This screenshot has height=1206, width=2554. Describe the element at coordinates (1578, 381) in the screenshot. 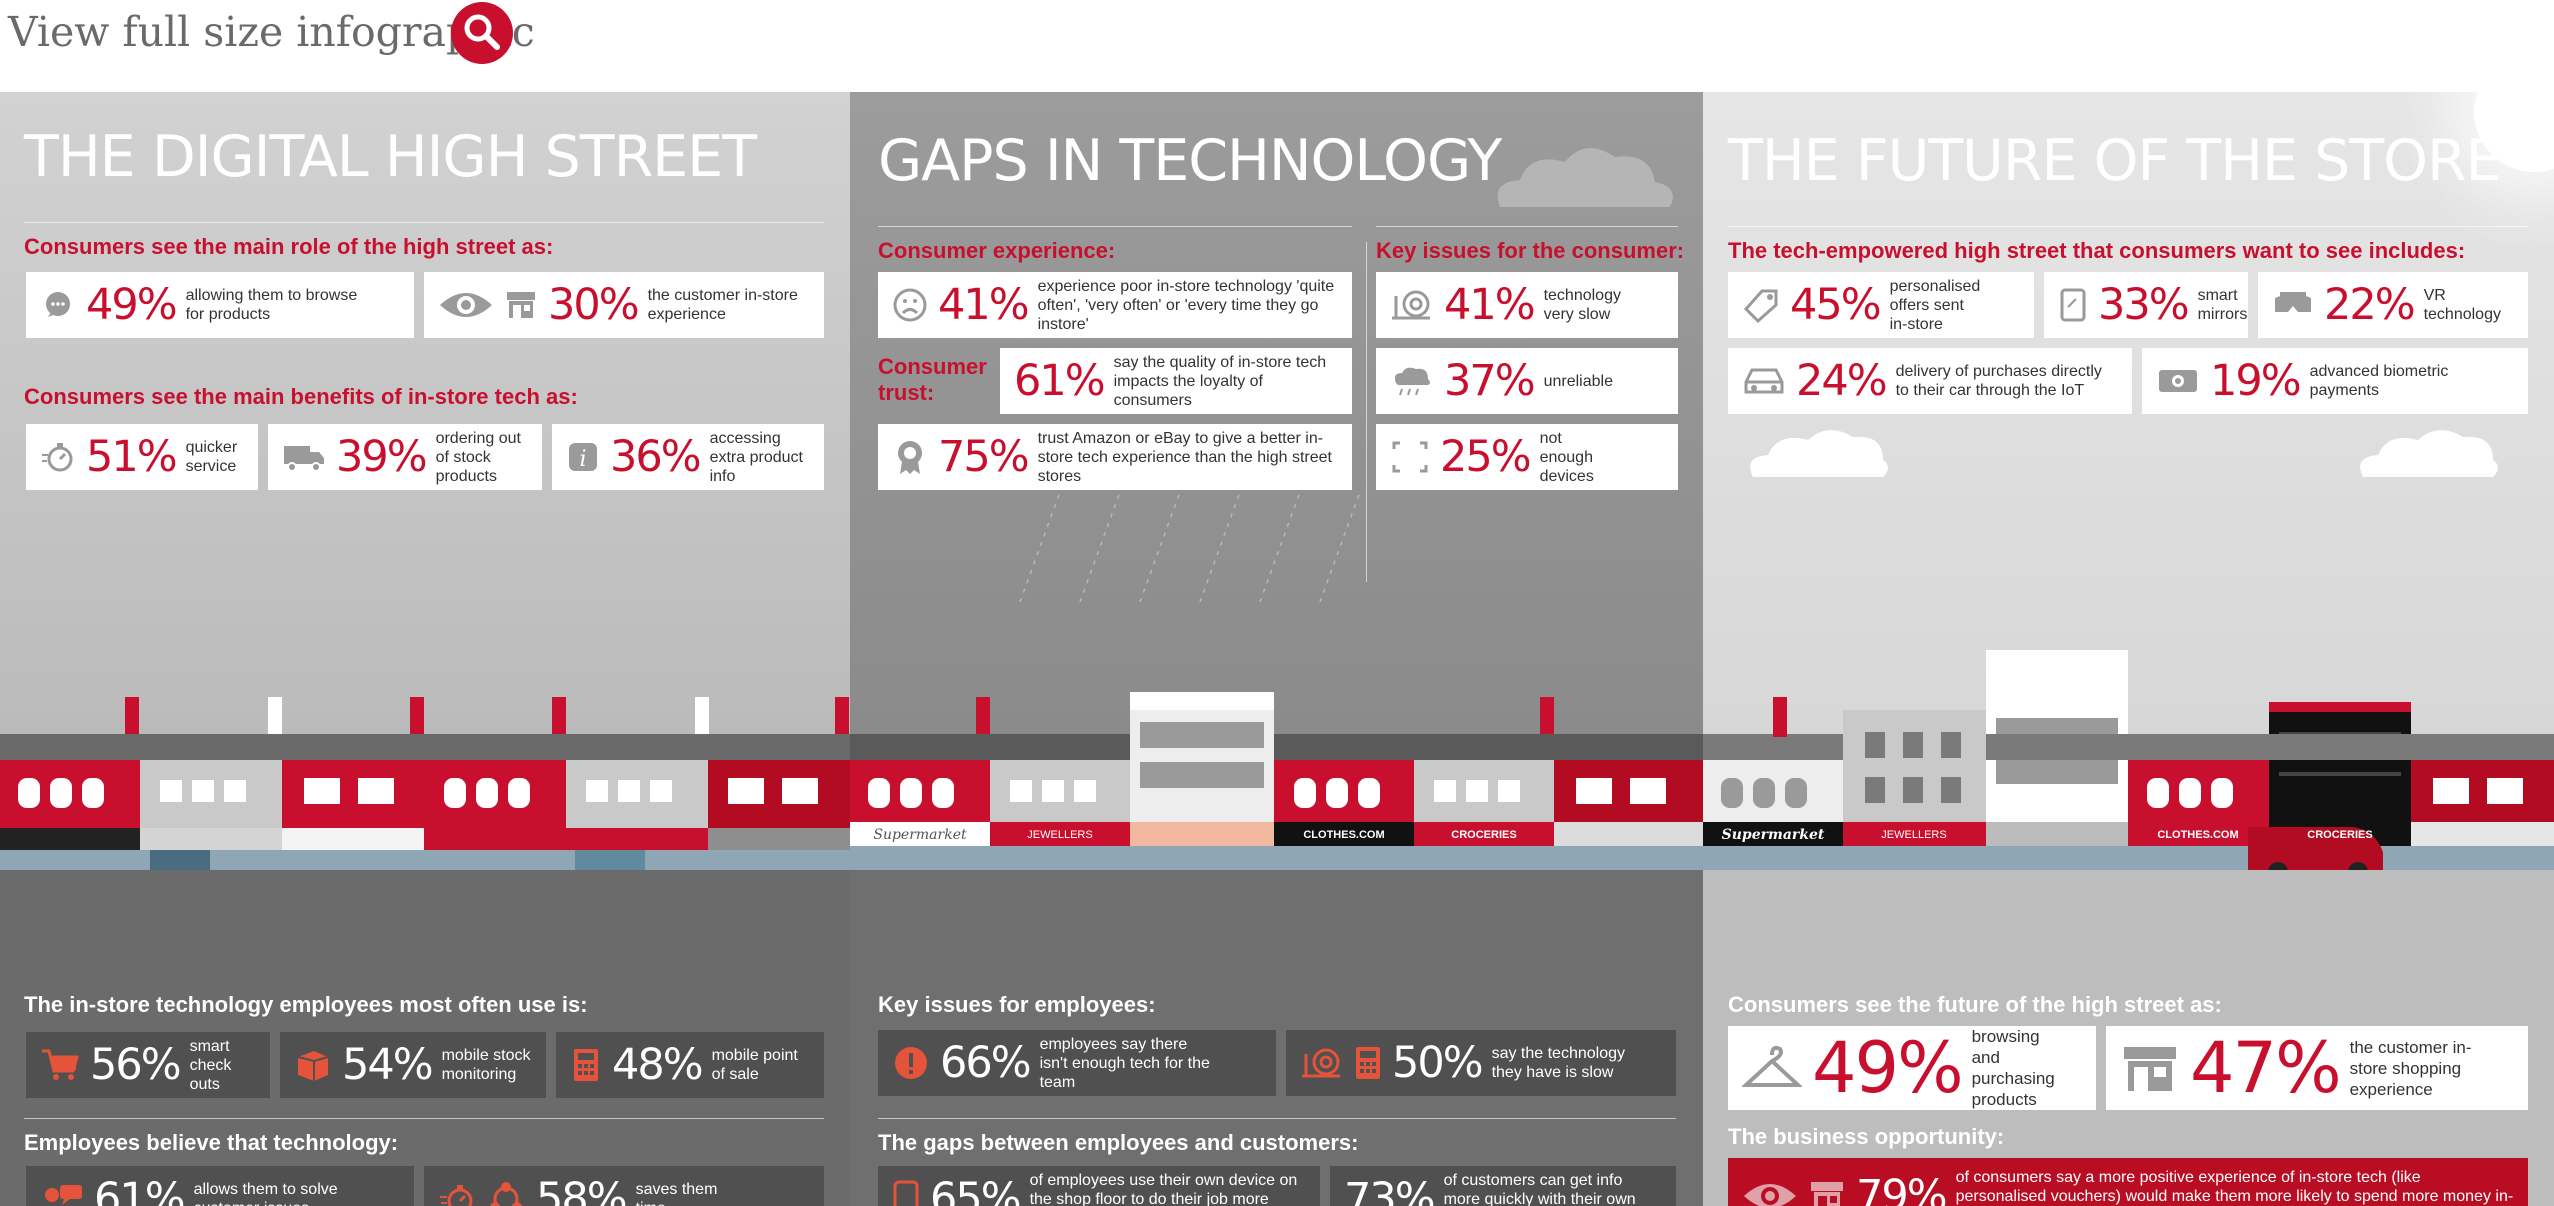

I see `stat-label: unreliable` at that location.